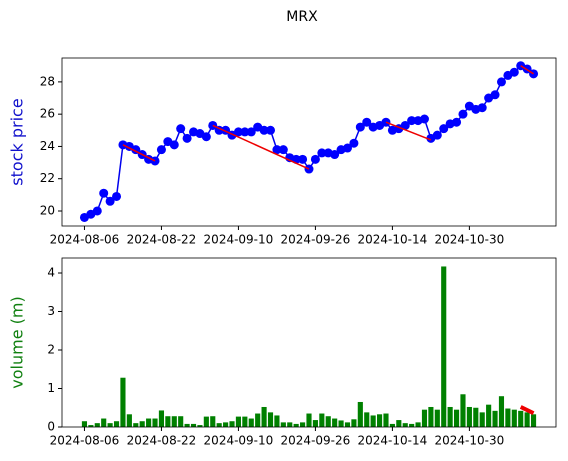 Image resolution: width=568 pixels, height=461 pixels. What do you see at coordinates (51, 388) in the screenshot?
I see `y-tick-label: 1` at bounding box center [51, 388].